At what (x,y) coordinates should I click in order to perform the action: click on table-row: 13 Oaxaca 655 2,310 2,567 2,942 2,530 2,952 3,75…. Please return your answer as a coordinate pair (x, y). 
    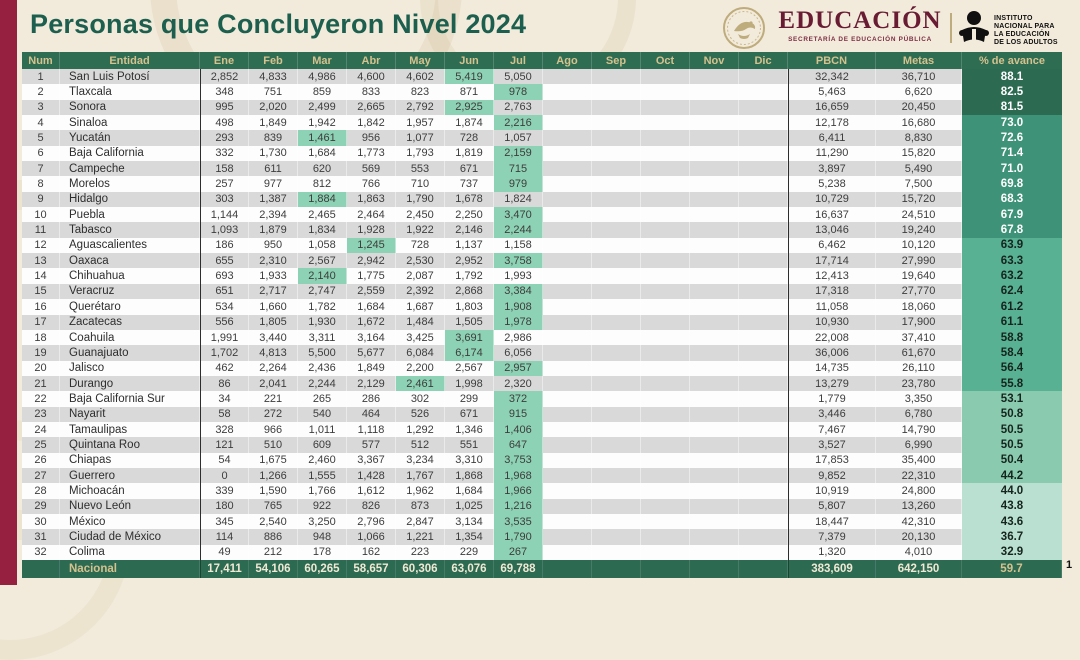
    Looking at the image, I should click on (542, 261).